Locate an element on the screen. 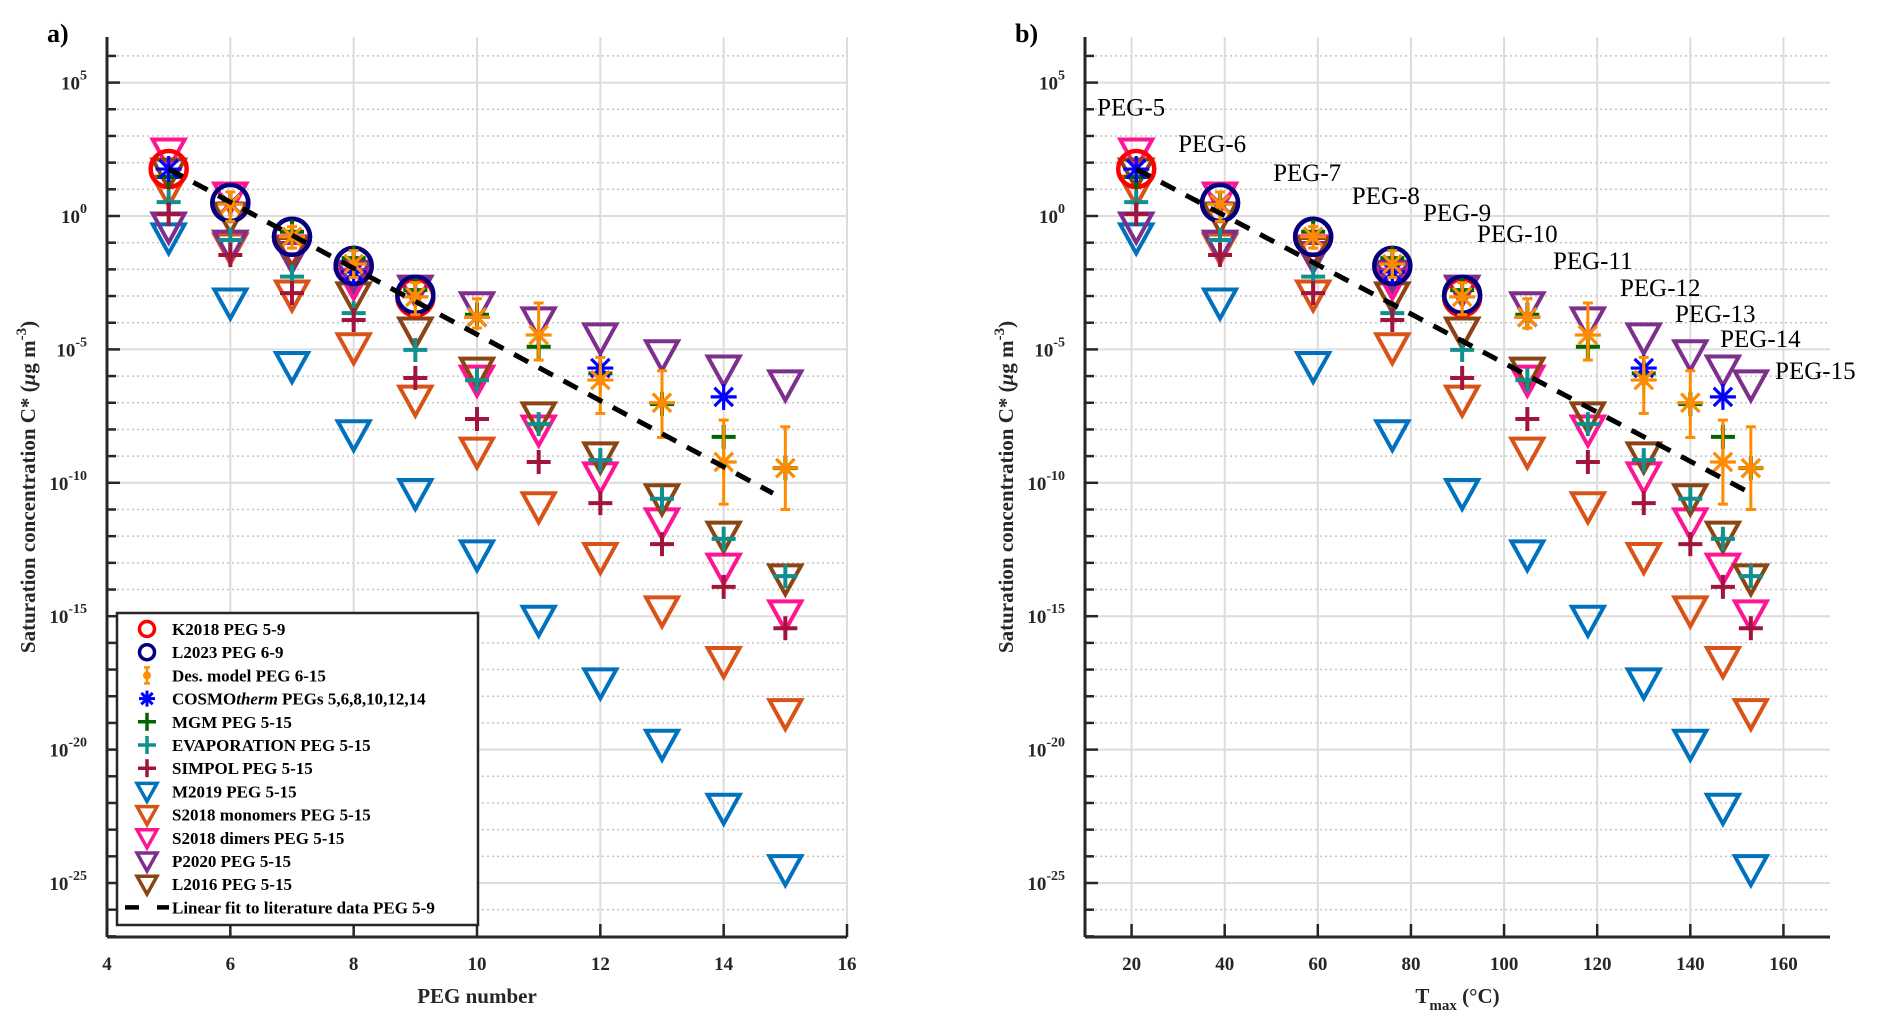 The image size is (1892, 1027). circle-marker-icon is located at coordinates (147, 652).